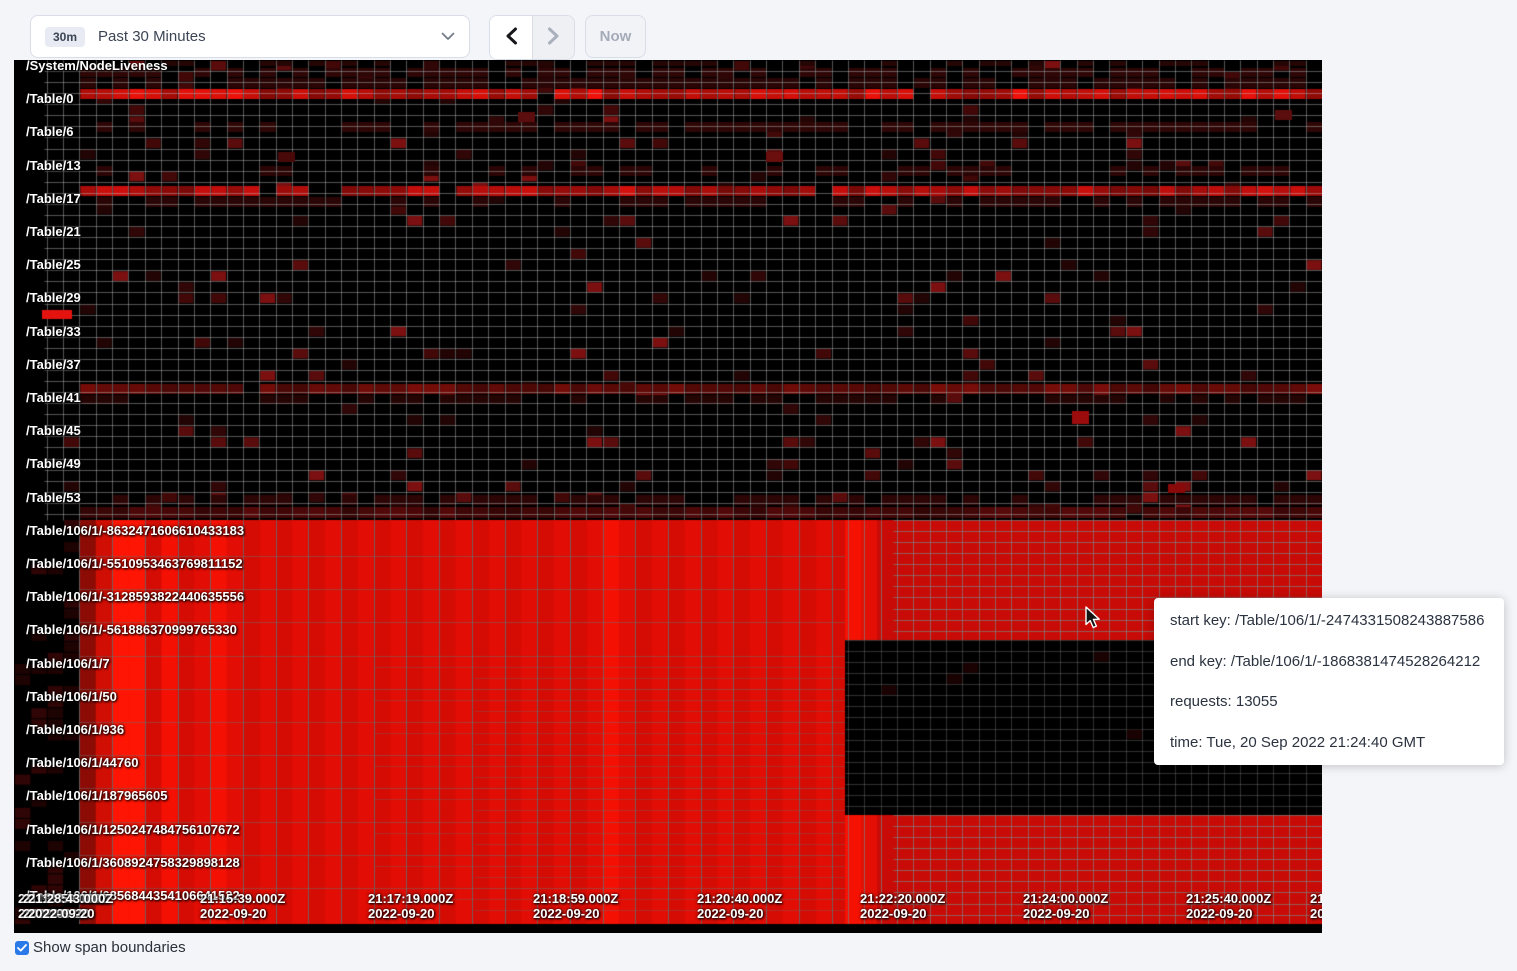 This screenshot has height=971, width=1517. Describe the element at coordinates (615, 36) in the screenshot. I see `now-button: Now` at that location.